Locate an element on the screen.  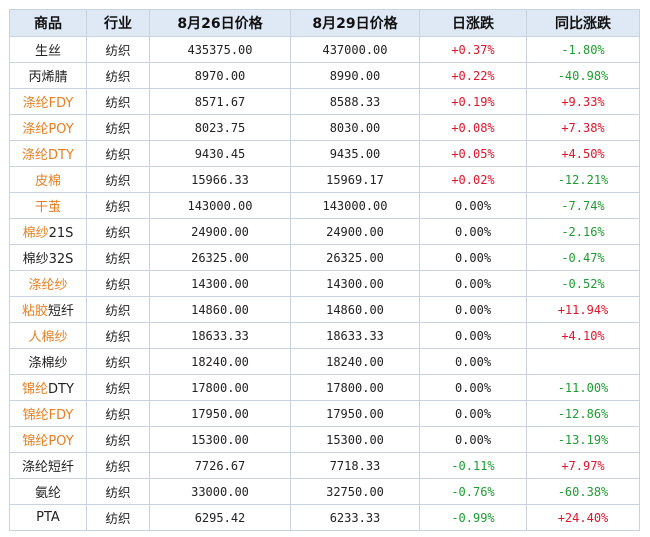
price-aug29-cell: 6233.33 is located at coordinates (355, 517).